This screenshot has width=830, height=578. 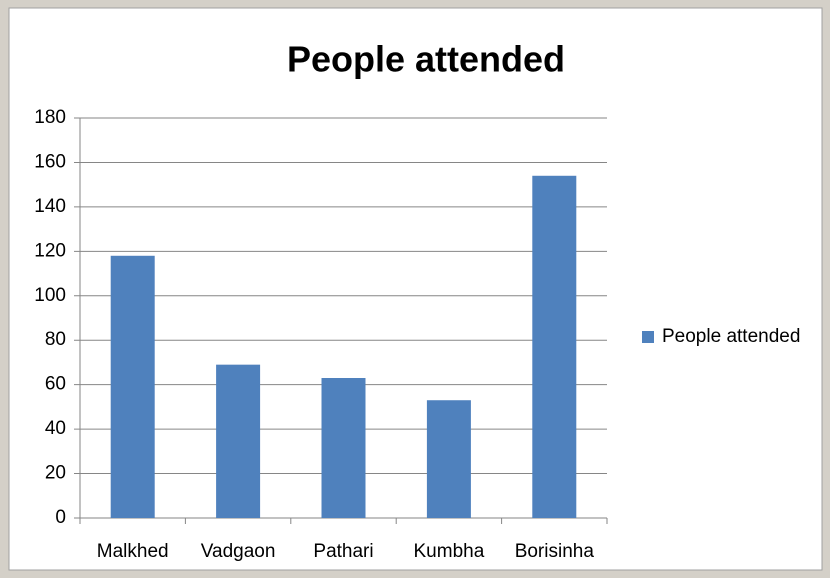 What do you see at coordinates (731, 336) in the screenshot?
I see `legend-label: People attended` at bounding box center [731, 336].